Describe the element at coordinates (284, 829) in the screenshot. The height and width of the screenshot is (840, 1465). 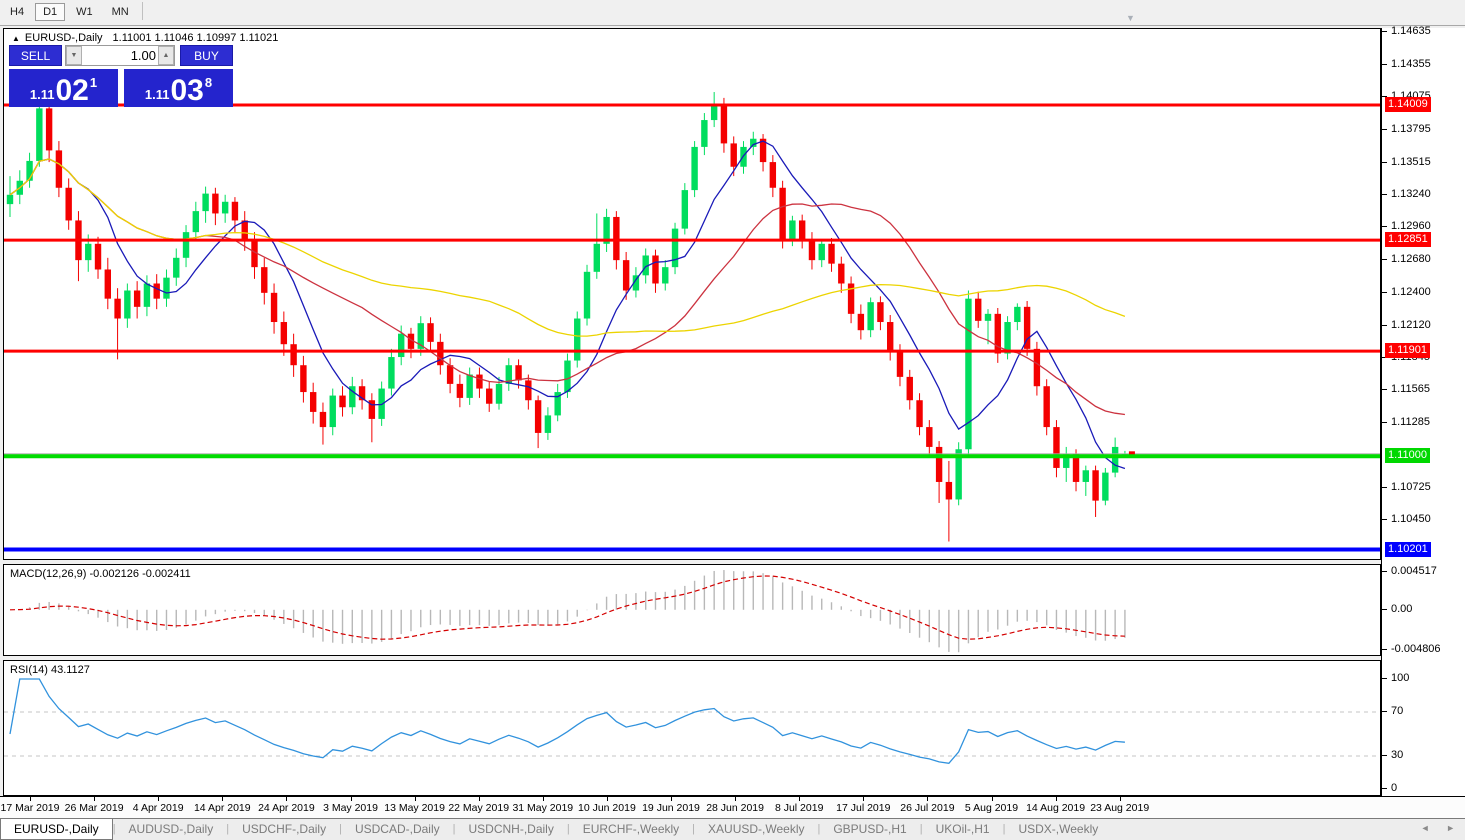
I see `tab-usdchfdaily: USDCHF-,Daily` at that location.